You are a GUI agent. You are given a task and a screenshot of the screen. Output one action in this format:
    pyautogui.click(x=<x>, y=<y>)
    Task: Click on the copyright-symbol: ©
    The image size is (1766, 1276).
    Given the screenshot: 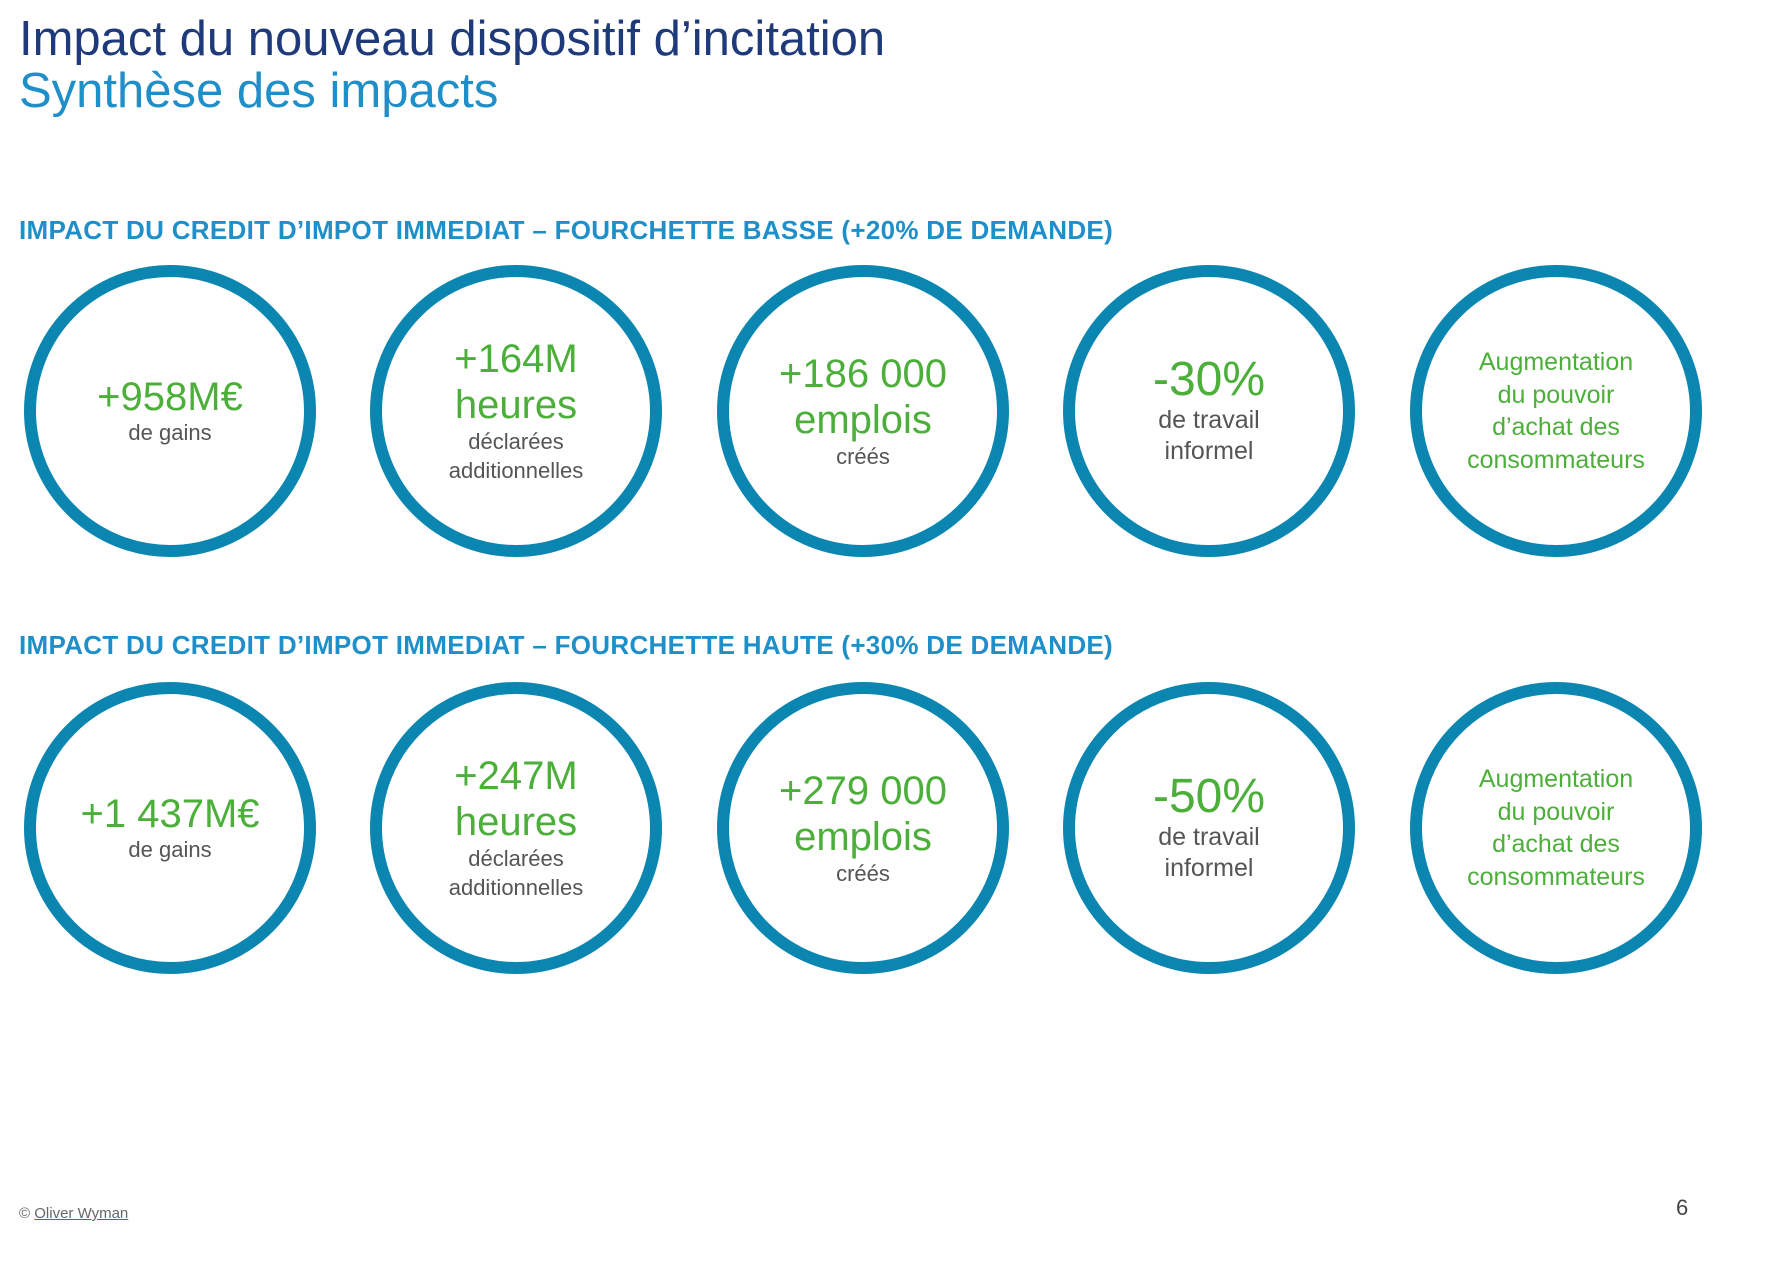 What is the action you would take?
    pyautogui.click(x=25, y=1213)
    